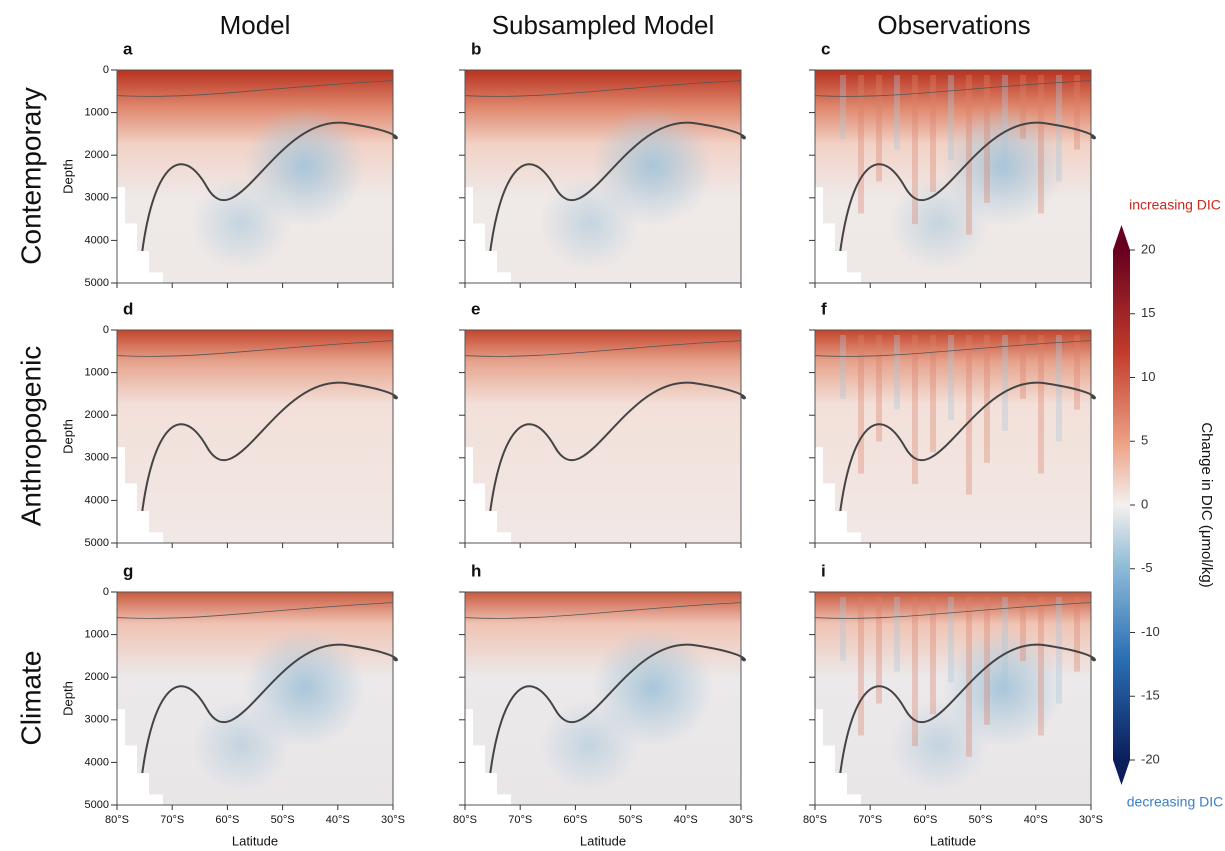  I want to click on y-tick-label: 5000, so click(97, 283).